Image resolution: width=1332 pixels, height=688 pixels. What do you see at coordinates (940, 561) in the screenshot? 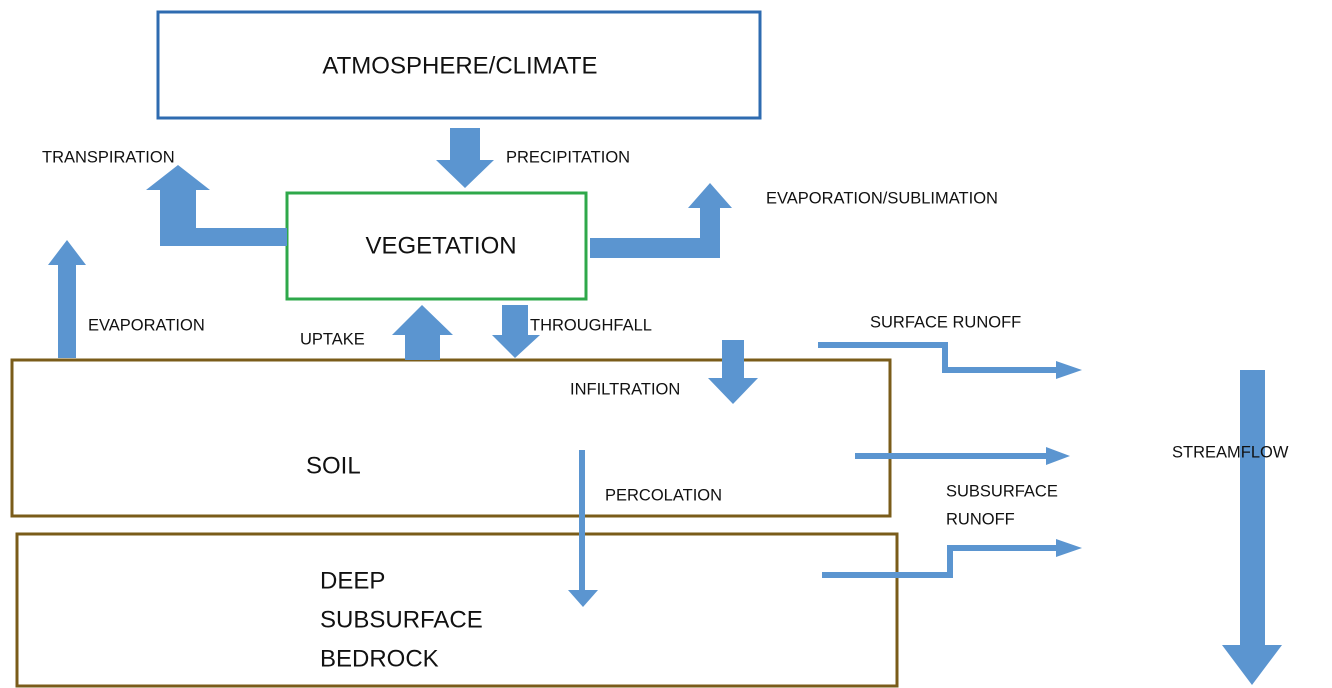
I see `subsurface-runoff-arrow` at bounding box center [940, 561].